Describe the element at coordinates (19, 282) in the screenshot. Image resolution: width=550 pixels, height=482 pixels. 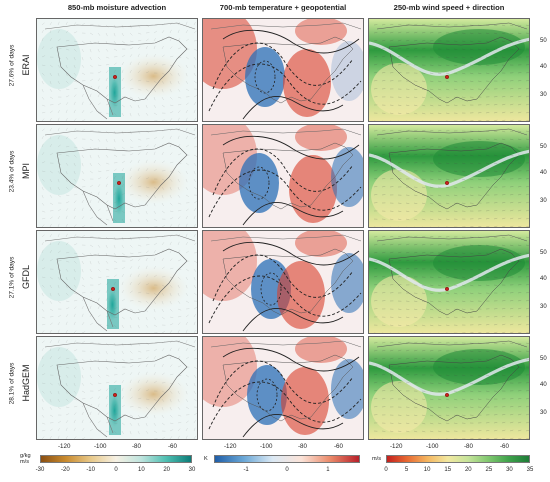
I see `row-label-gfdl: 27.1% of days GFDL` at that location.